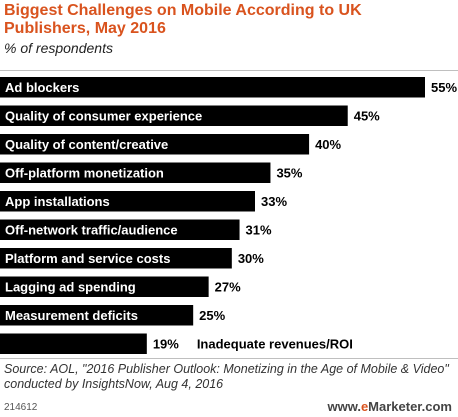 This screenshot has width=458, height=417. What do you see at coordinates (58, 48) in the screenshot?
I see `chart-subtitle: % of respondents` at bounding box center [58, 48].